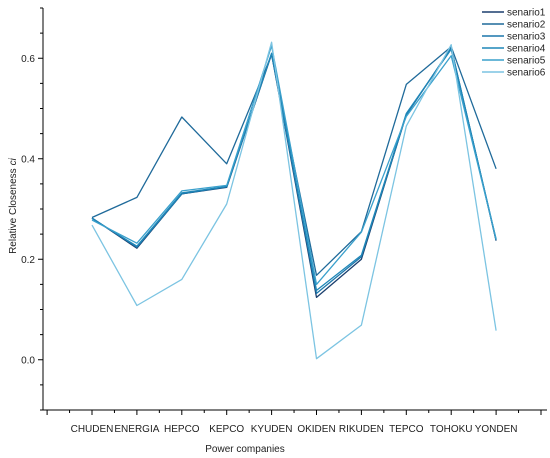  I want to click on x-tick-label: RIKUDEN, so click(361, 429).